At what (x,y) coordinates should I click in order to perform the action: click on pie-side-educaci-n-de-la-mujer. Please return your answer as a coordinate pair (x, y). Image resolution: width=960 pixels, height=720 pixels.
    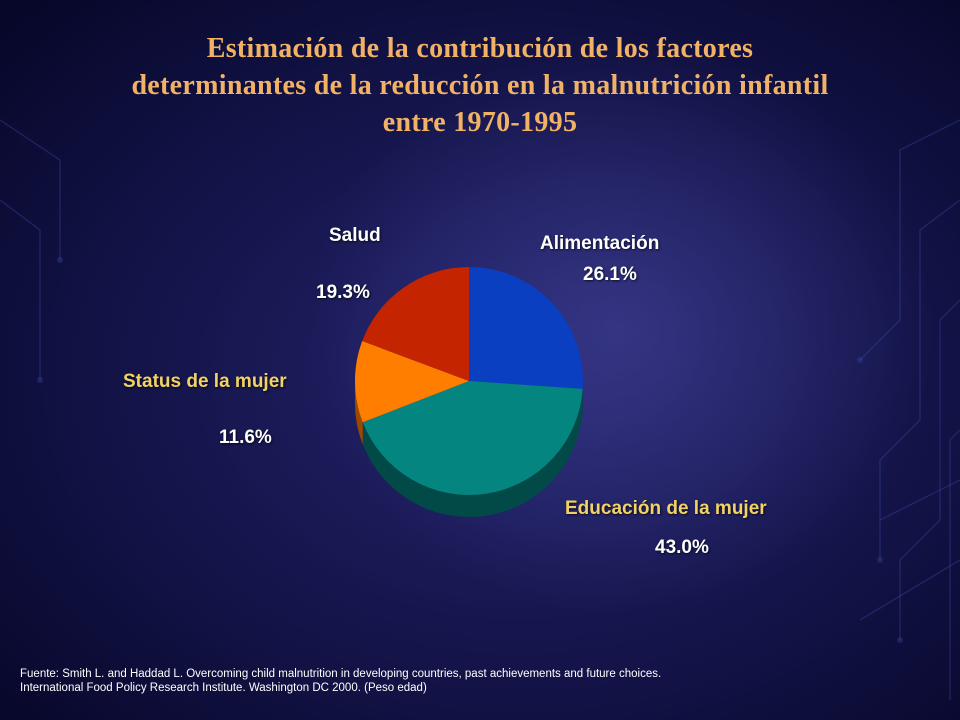
    Looking at the image, I should click on (472, 452).